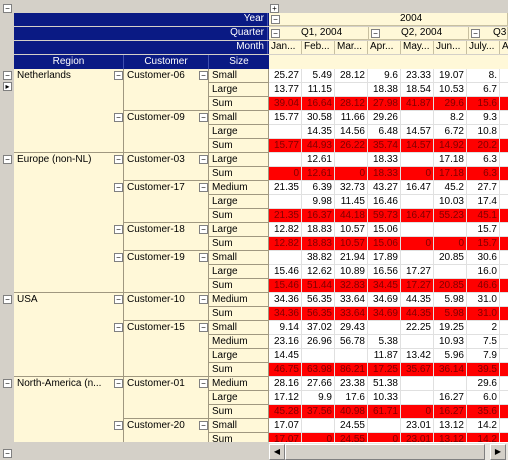  Describe the element at coordinates (417, 437) in the screenshot. I see `sum-cell: 23.01` at that location.